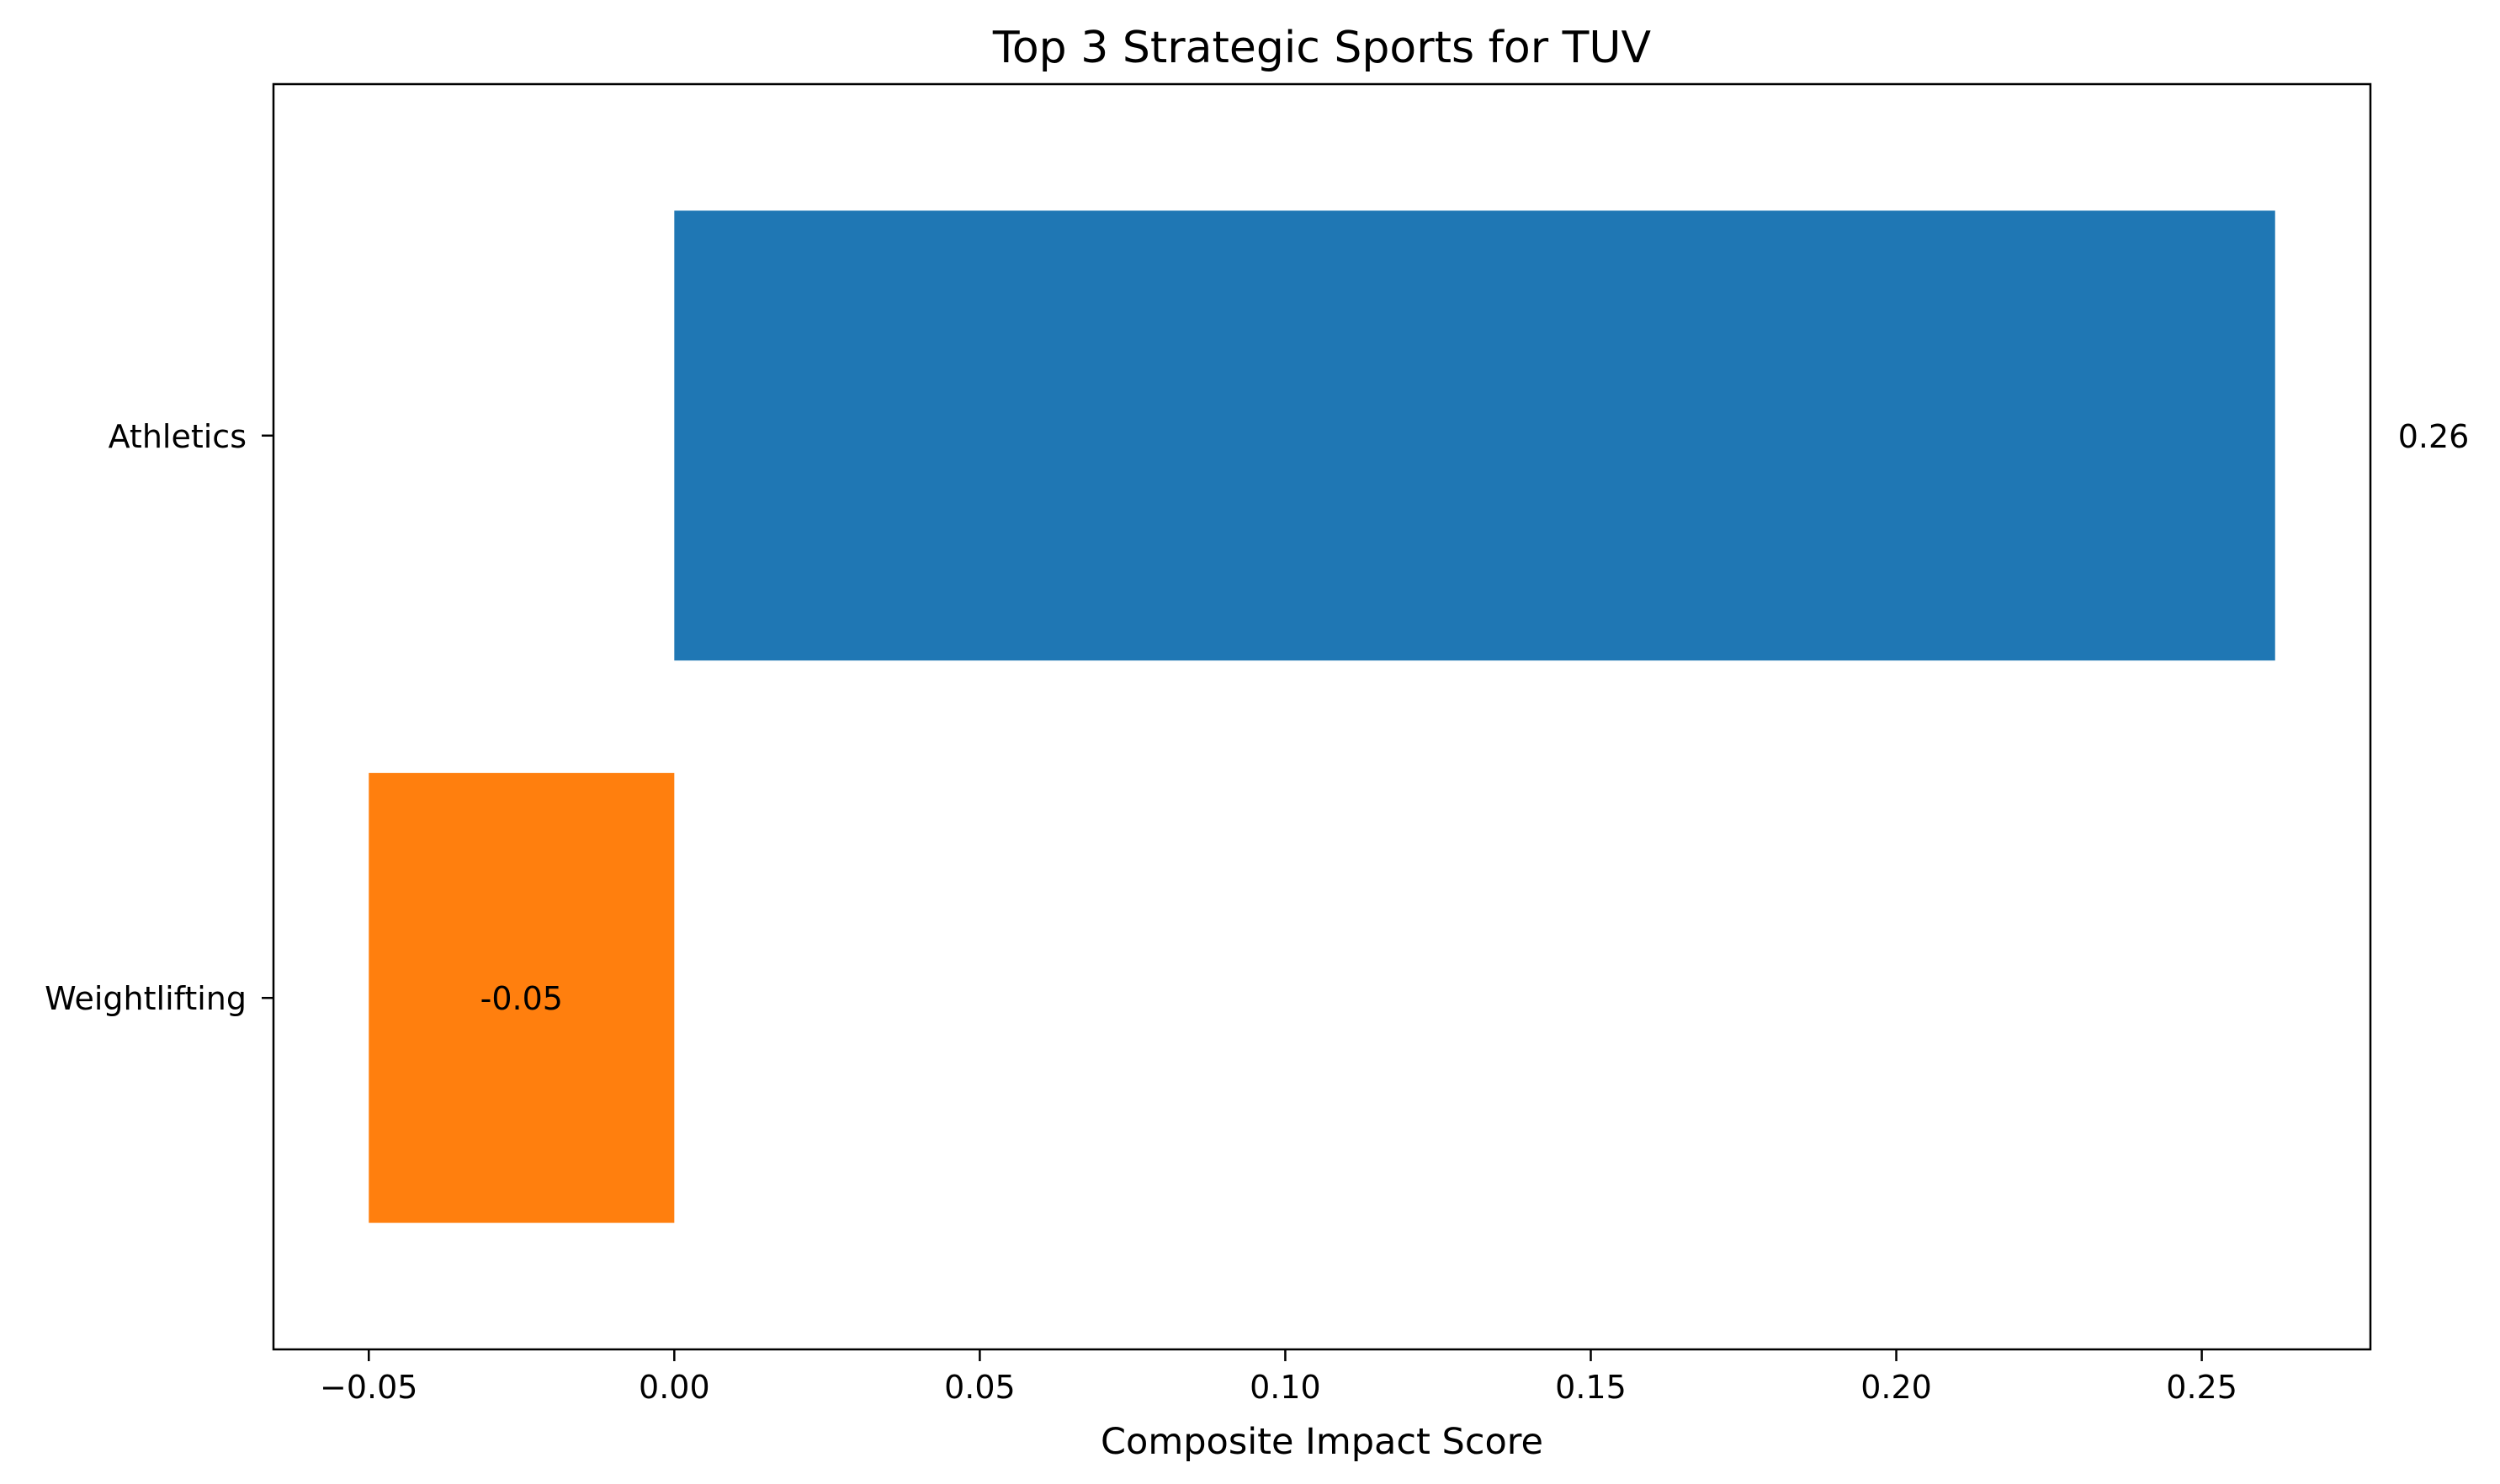 The image size is (2500, 1484). Describe the element at coordinates (674, 1387) in the screenshot. I see `x-tick-label: 0.00` at that location.